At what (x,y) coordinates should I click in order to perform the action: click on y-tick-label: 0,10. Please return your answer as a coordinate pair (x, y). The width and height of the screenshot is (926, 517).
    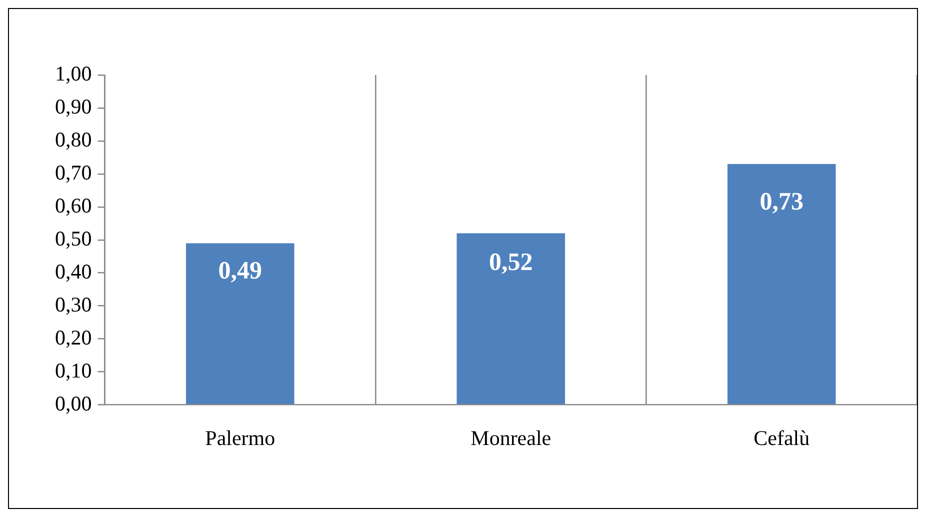
    Looking at the image, I should click on (73, 370).